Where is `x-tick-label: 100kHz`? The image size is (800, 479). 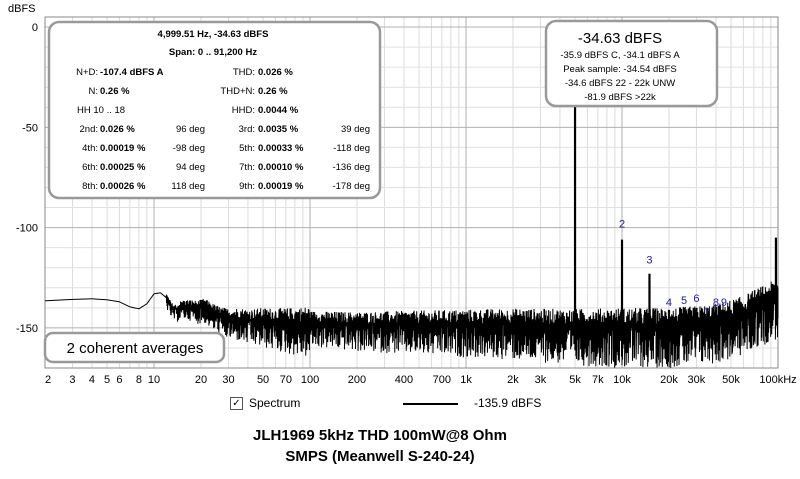
x-tick-label: 100kHz is located at coordinates (777, 380).